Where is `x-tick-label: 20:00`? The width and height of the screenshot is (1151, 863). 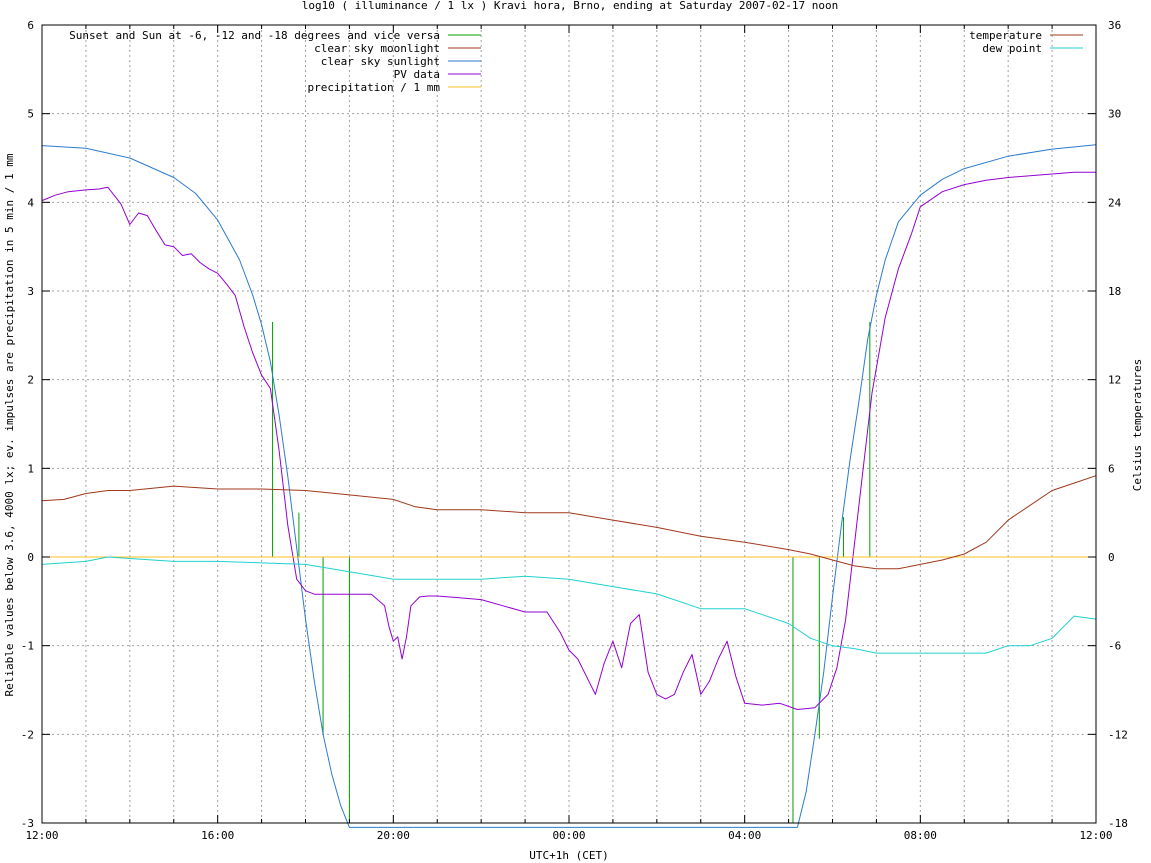
x-tick-label: 20:00 is located at coordinates (393, 835).